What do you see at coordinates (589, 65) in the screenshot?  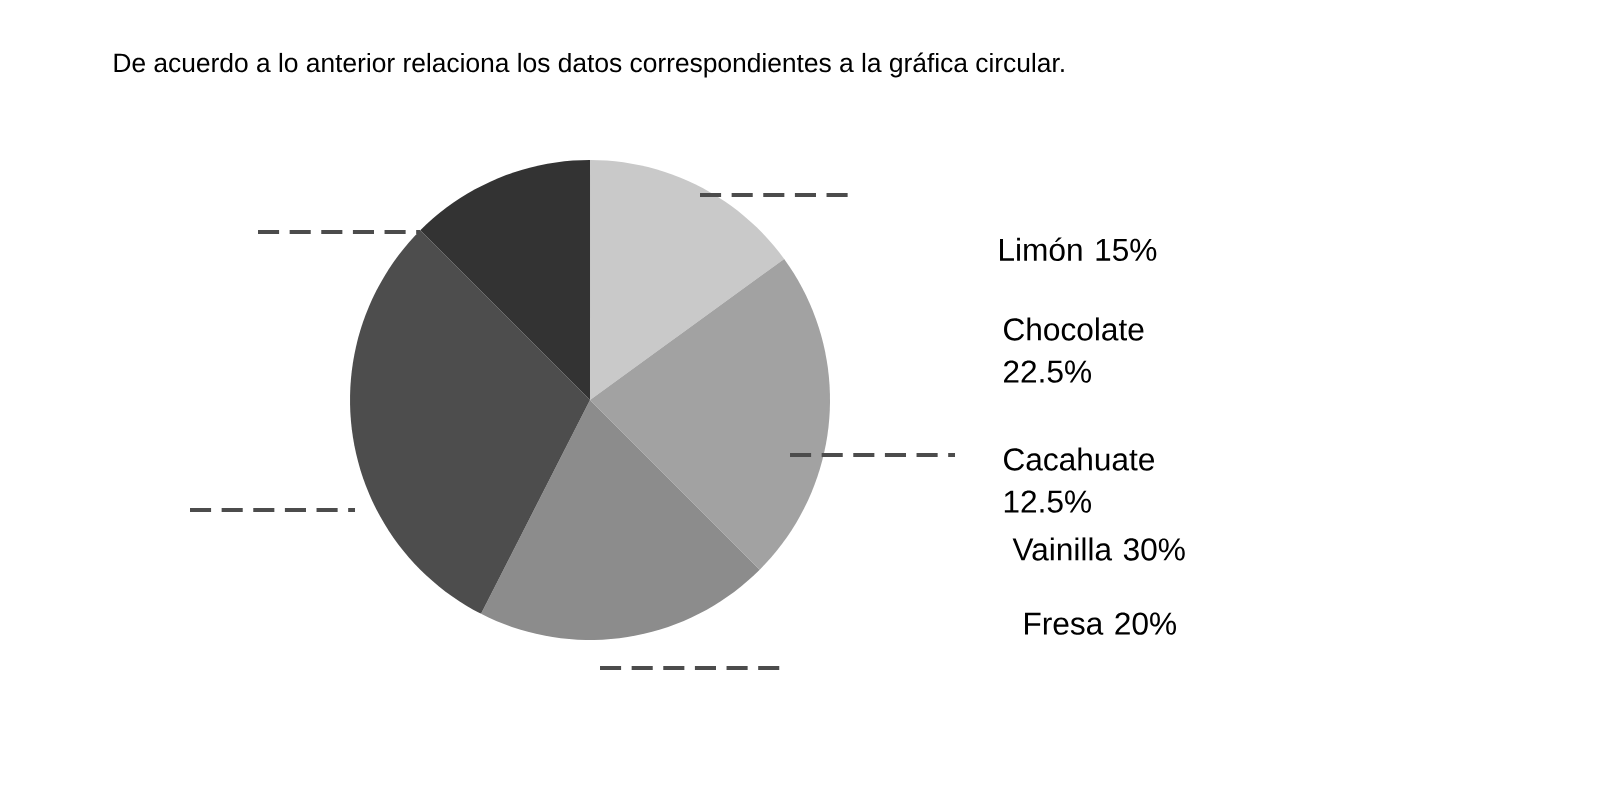 I see `chart-title: De acuerdo a lo anterior relaciona los datos correspondientes a la gráfica circular.` at bounding box center [589, 65].